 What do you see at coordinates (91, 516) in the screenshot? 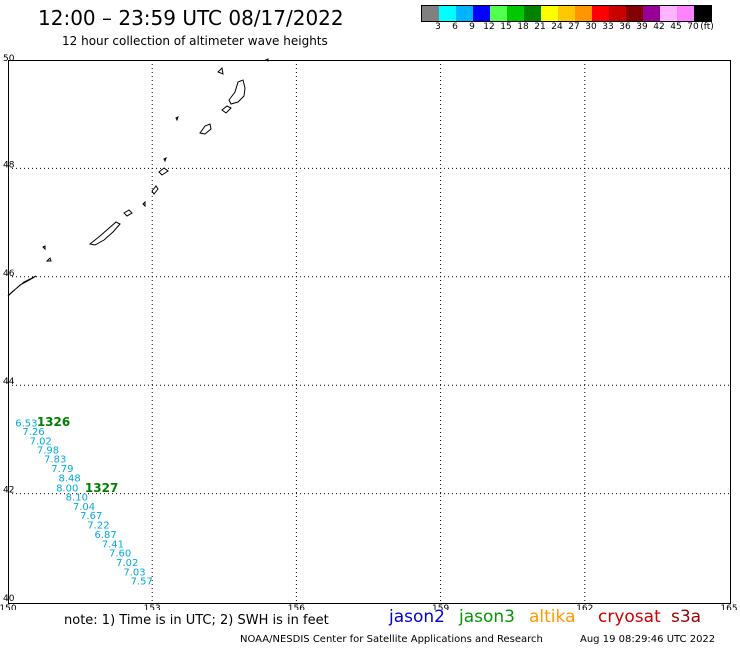
I see `swh-value: 7.67` at bounding box center [91, 516].